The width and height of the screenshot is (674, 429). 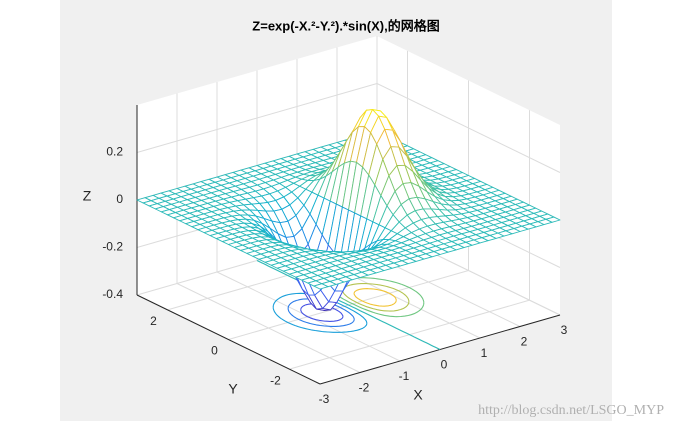 I want to click on chart-title: Z=exp(-X.²-Y.²).*sin(X),的网格图, so click(x=345, y=25).